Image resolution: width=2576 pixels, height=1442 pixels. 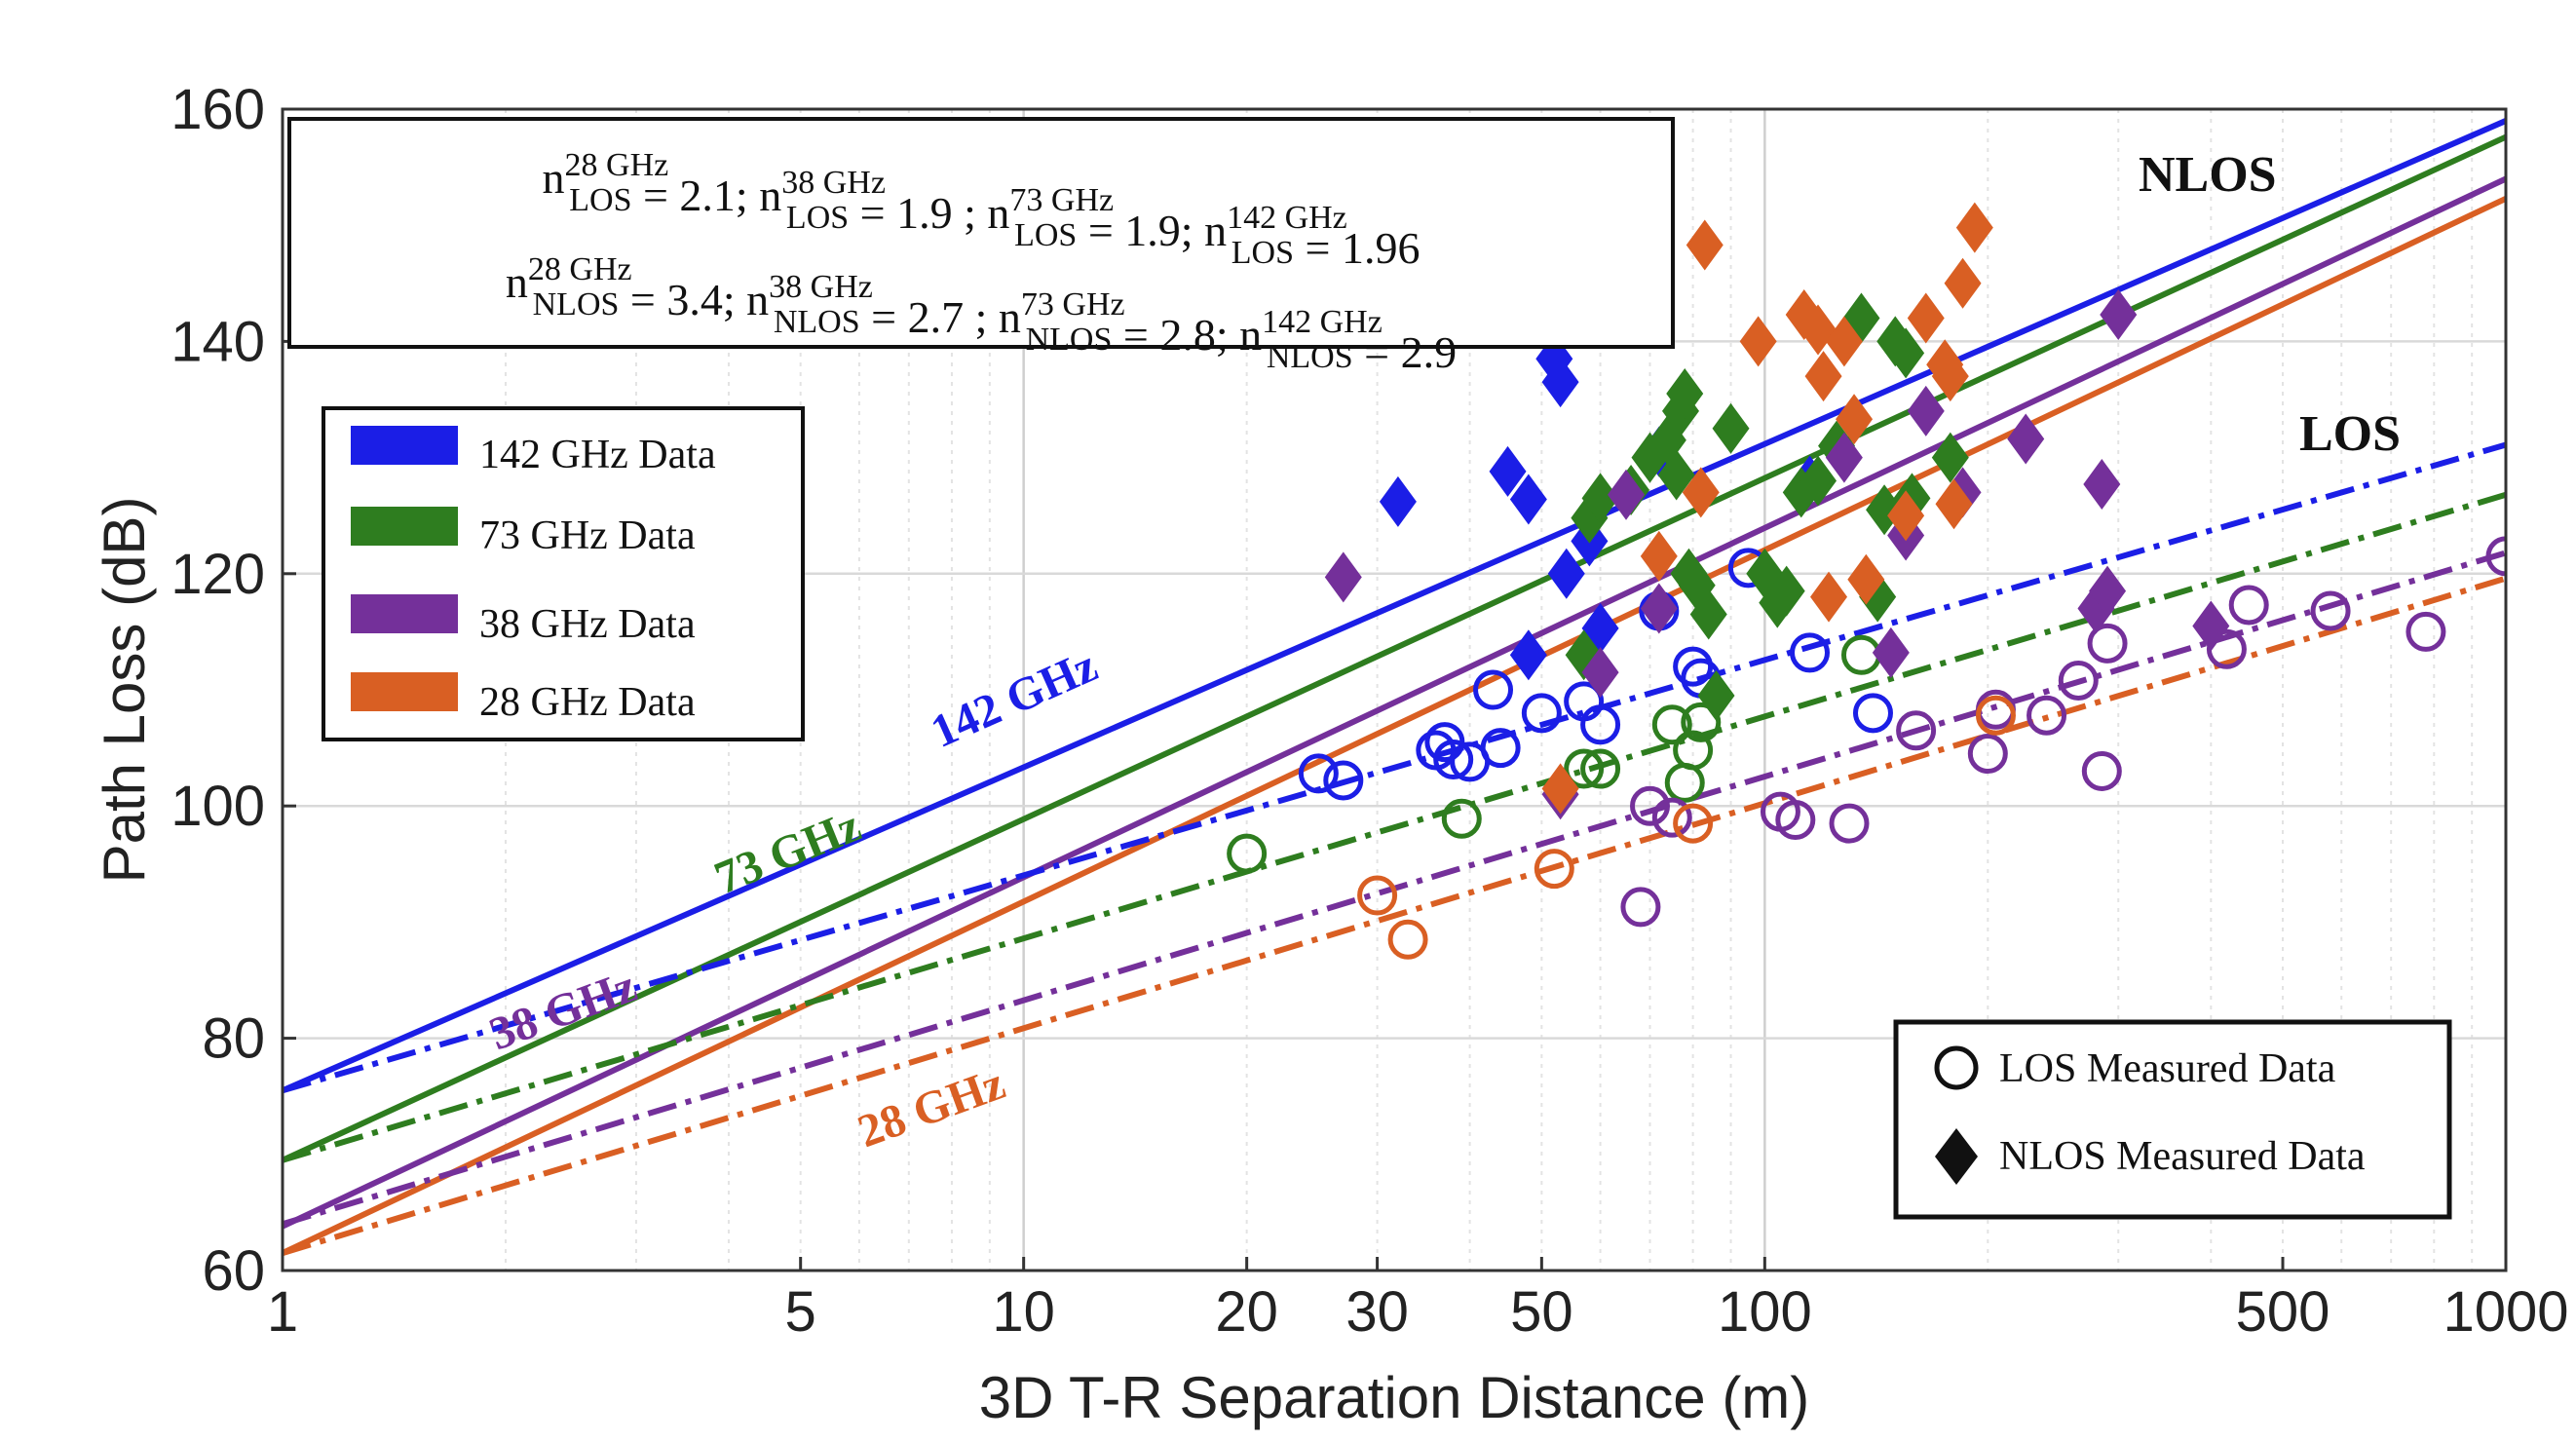 I want to click on nlos-region-label: NLOS, so click(x=2208, y=175).